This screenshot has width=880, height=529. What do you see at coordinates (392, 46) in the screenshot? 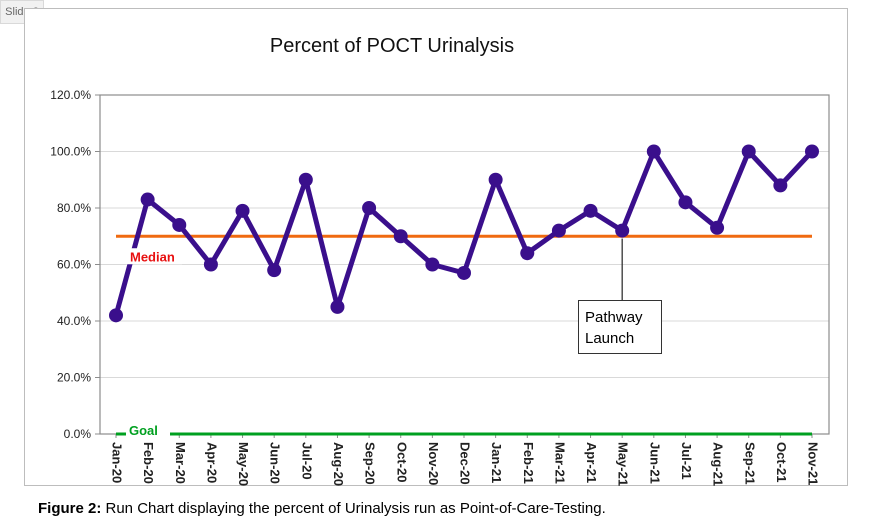
I see `chart-title: Percent of POCT Urinalysis` at bounding box center [392, 46].